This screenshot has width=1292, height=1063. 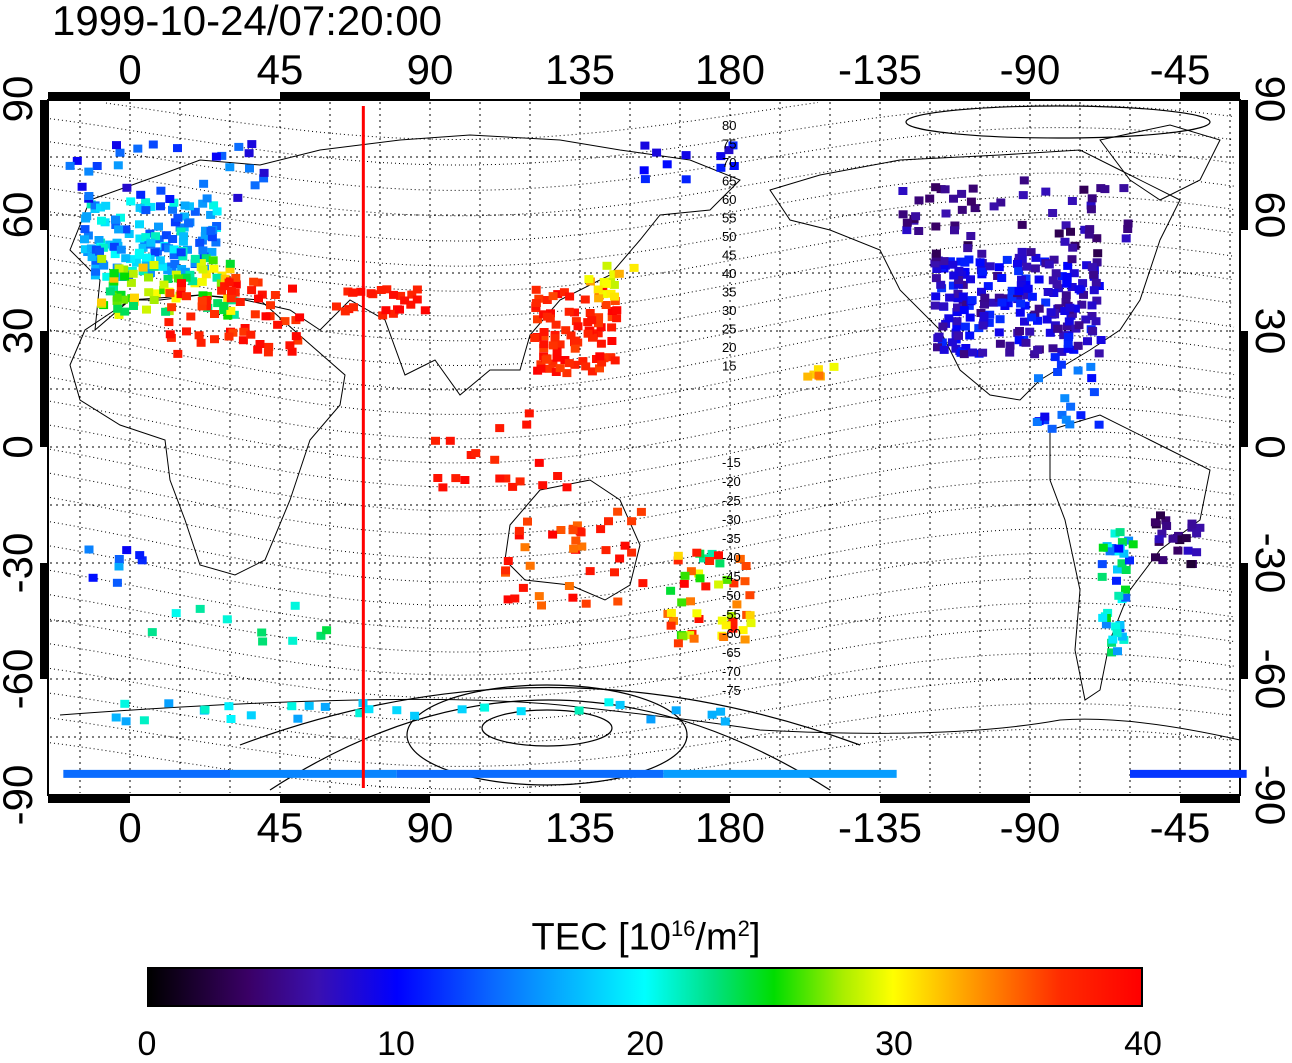 What do you see at coordinates (645, 987) in the screenshot?
I see `tec-colorbar` at bounding box center [645, 987].